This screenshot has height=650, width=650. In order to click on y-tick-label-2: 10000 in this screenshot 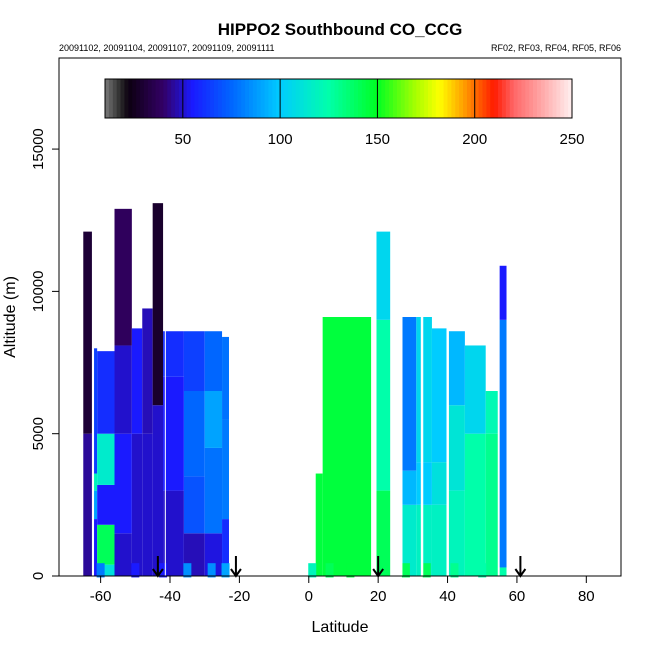, I will do `click(38, 292)`.